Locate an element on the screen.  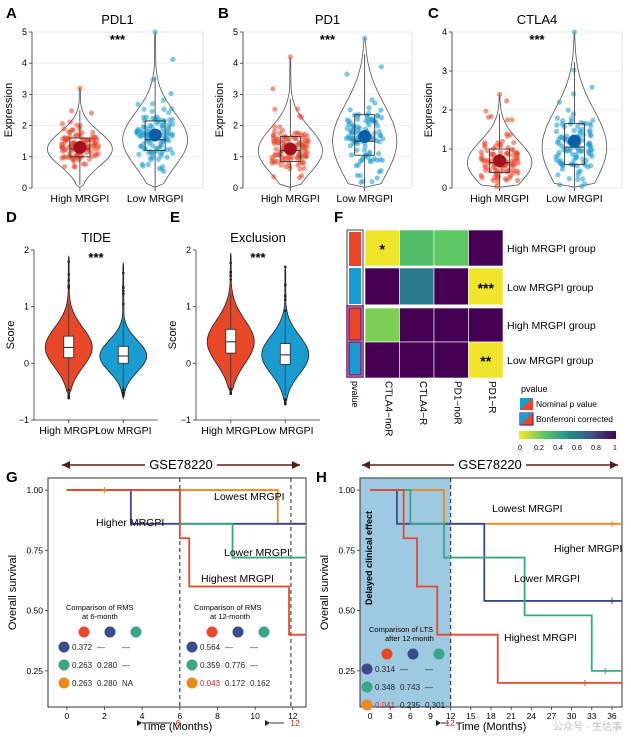
panel-letter-f: F is located at coordinates (338, 217).